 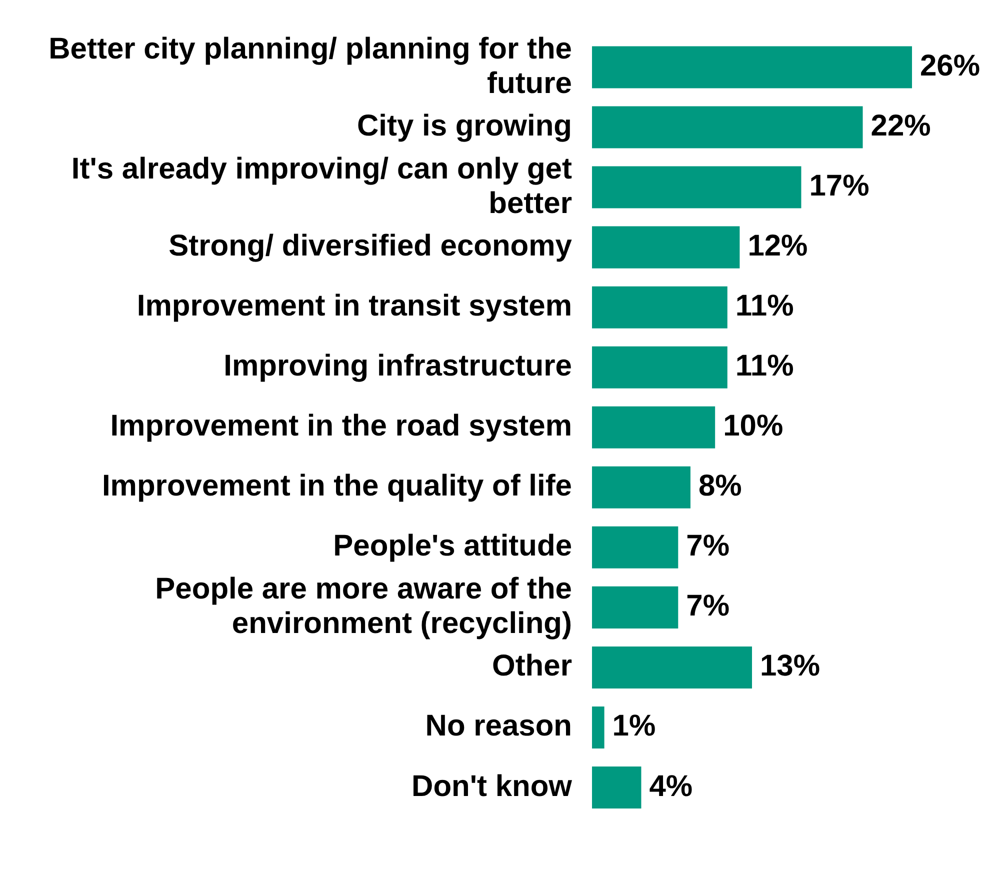 I want to click on y-tick-label: Improvement in the quality of life, so click(x=337, y=486).